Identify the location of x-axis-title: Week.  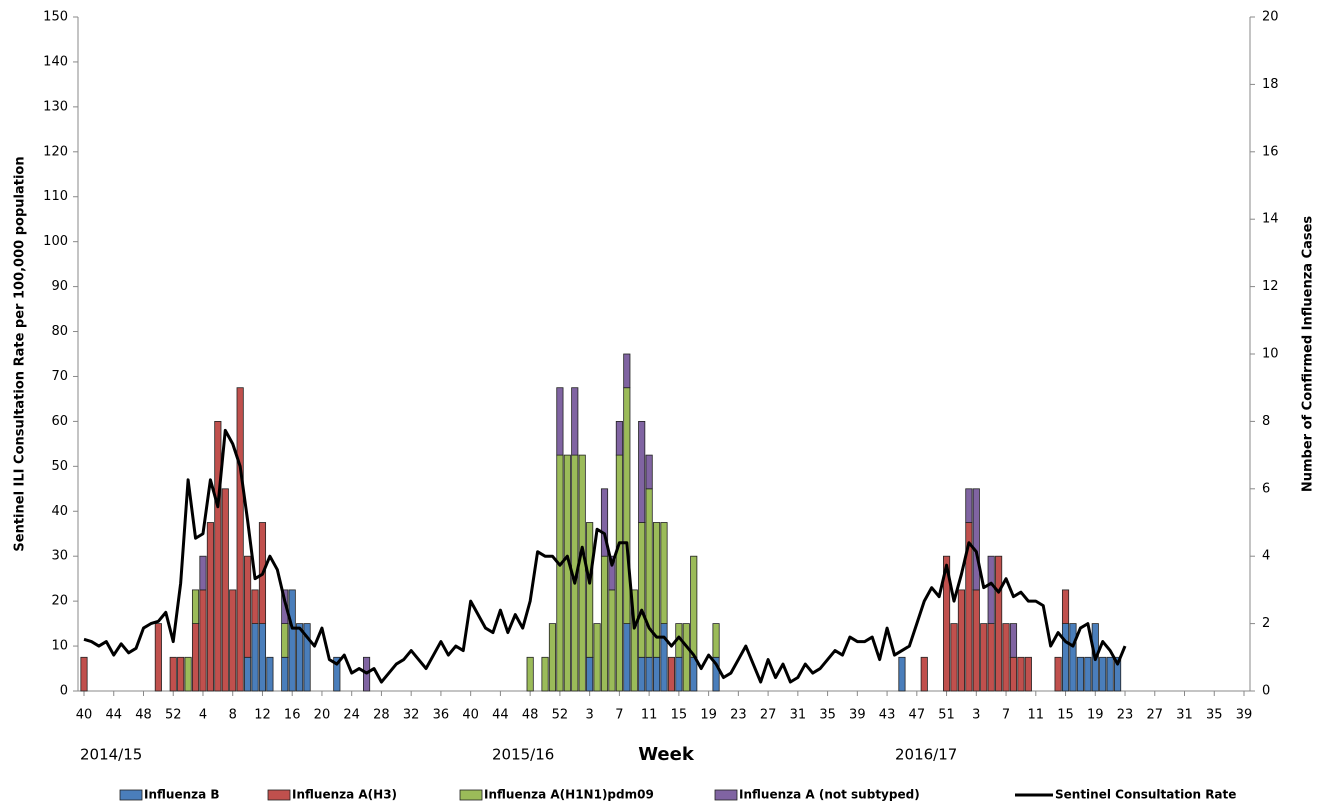
(666, 754).